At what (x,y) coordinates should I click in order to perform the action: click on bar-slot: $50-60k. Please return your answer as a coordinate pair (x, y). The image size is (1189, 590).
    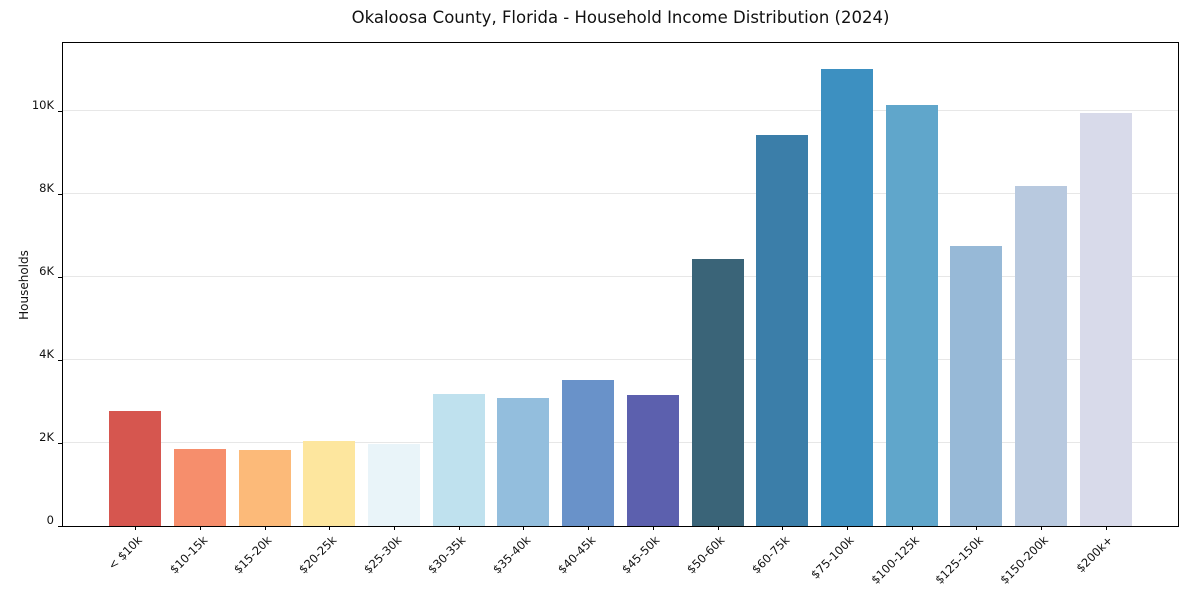
    Looking at the image, I should click on (717, 309).